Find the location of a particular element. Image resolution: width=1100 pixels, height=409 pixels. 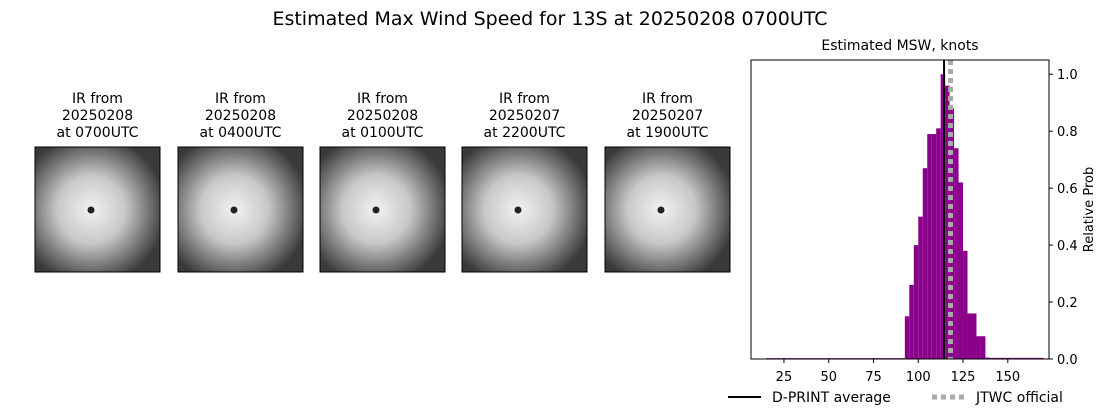

x-tick-label: 125 is located at coordinates (963, 377).